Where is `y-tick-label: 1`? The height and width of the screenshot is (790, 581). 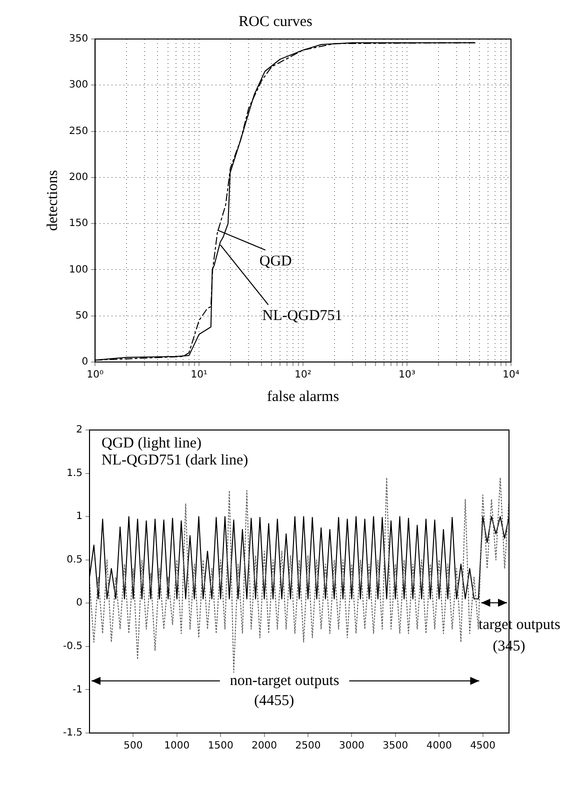
y-tick-label: 1 is located at coordinates (79, 516).